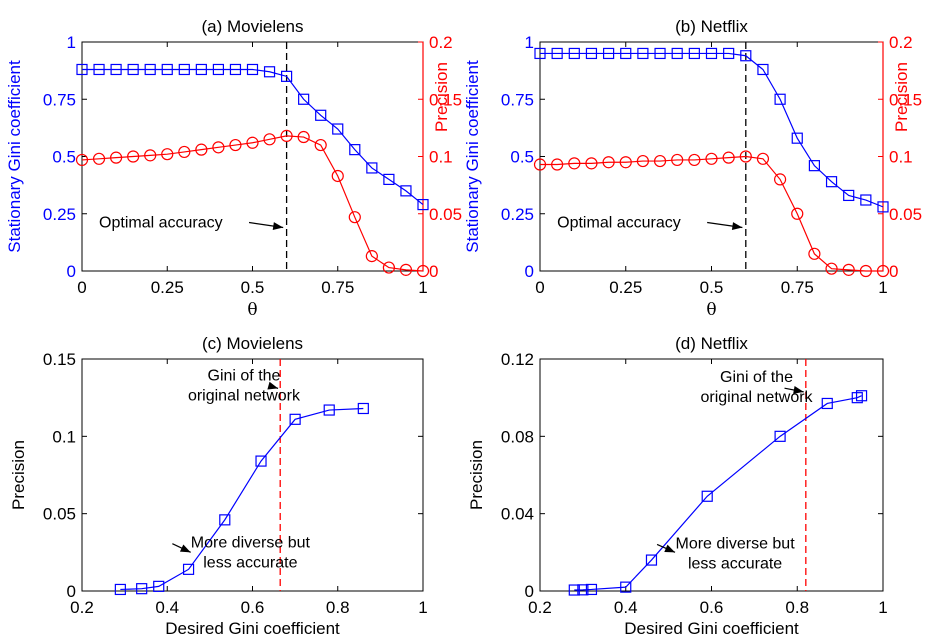  I want to click on x-tick-label: 1, so click(882, 287).